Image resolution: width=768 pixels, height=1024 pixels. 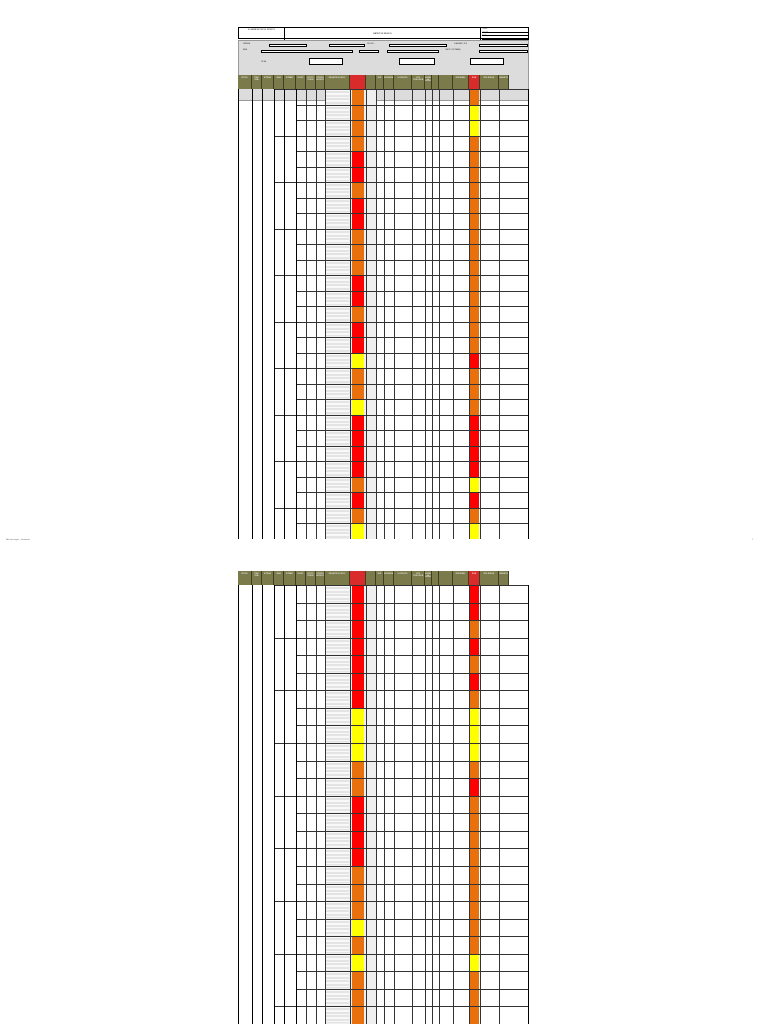 I want to click on column-header: NIVEL RESIDUAL, so click(x=489, y=82).